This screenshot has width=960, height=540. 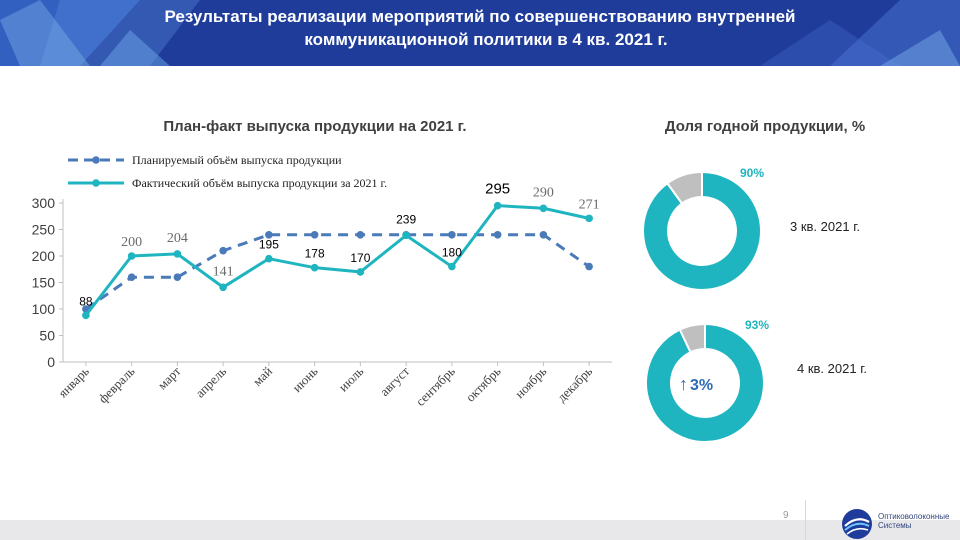 What do you see at coordinates (116, 384) in the screenshot?
I see `x-tick-label: февраль` at bounding box center [116, 384].